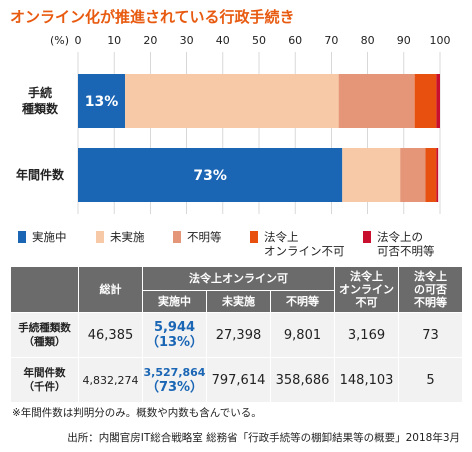  What do you see at coordinates (78, 40) in the screenshot?
I see `x-tick-label: 0` at bounding box center [78, 40].